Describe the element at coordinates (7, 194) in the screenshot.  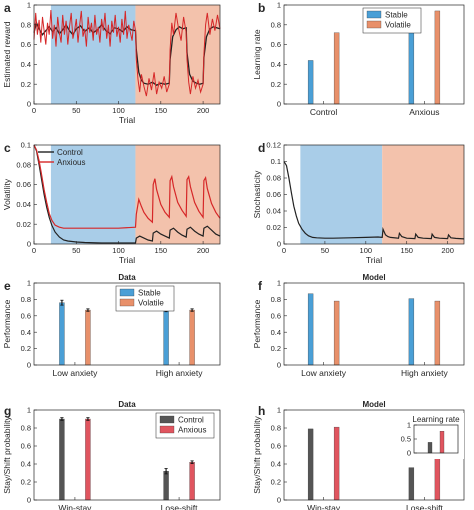
I see `y-axis-label: Volatility` at that location.